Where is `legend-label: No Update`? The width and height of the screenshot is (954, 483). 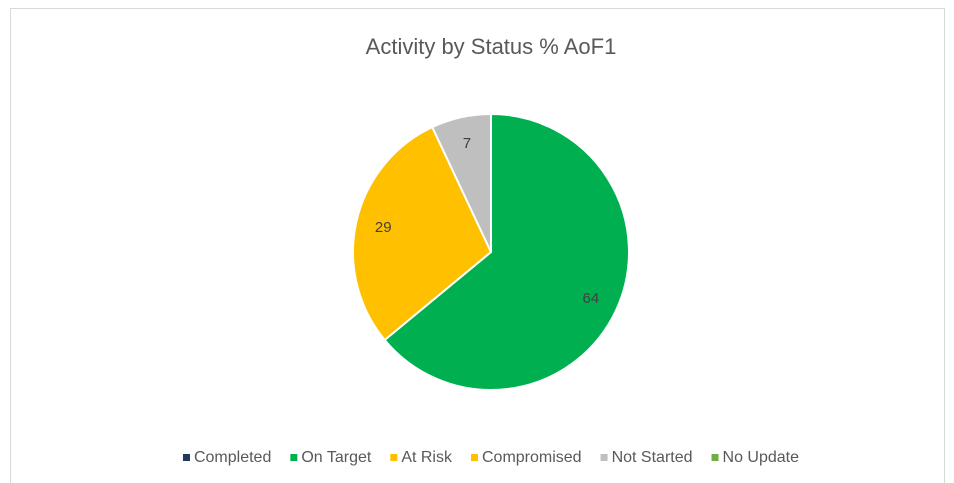 legend-label: No Update is located at coordinates (761, 457).